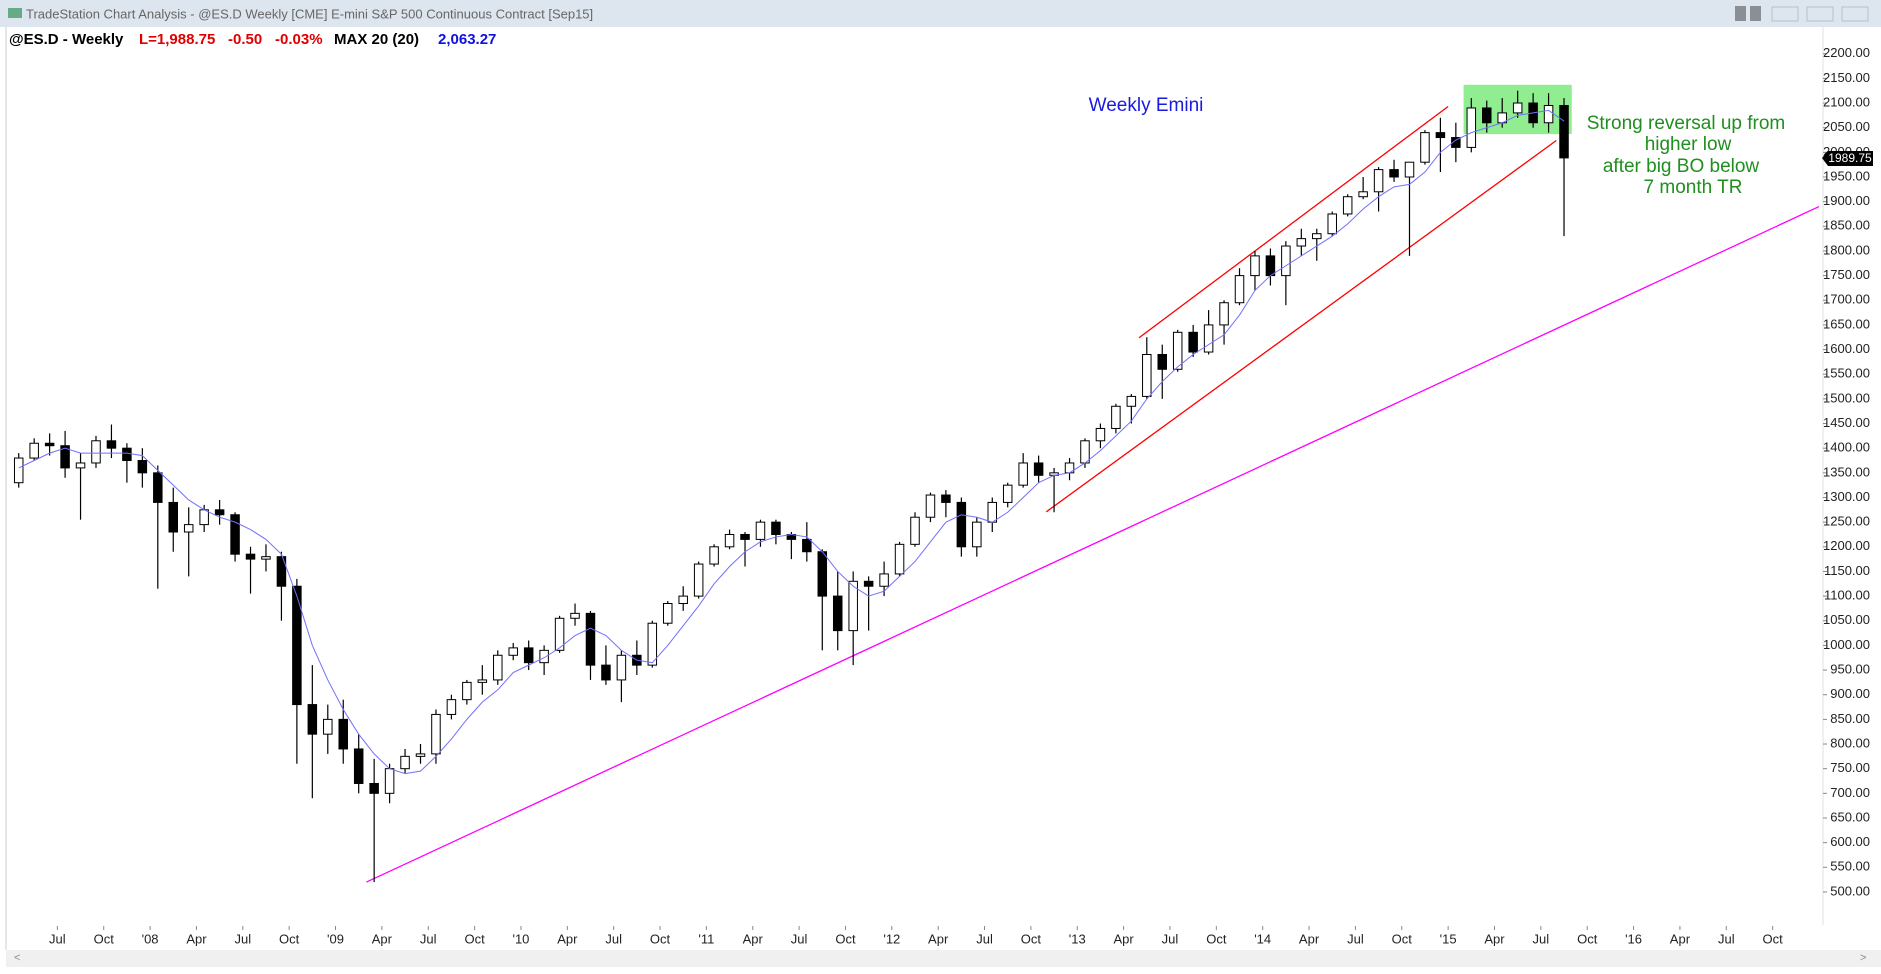 This screenshot has width=1881, height=974. I want to click on price-marker-label: 1989.75, so click(1850, 158).